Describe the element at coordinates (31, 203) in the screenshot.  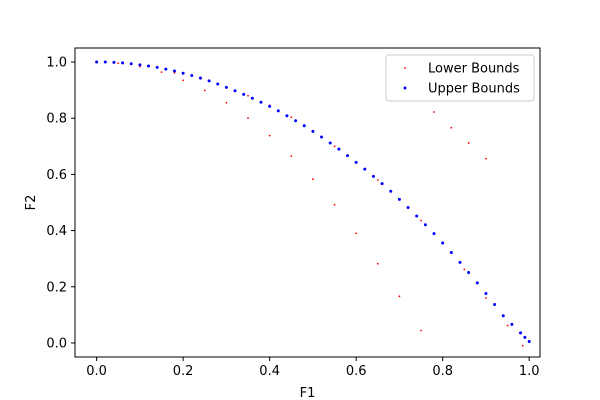
I see `y-axis-label: F2` at that location.